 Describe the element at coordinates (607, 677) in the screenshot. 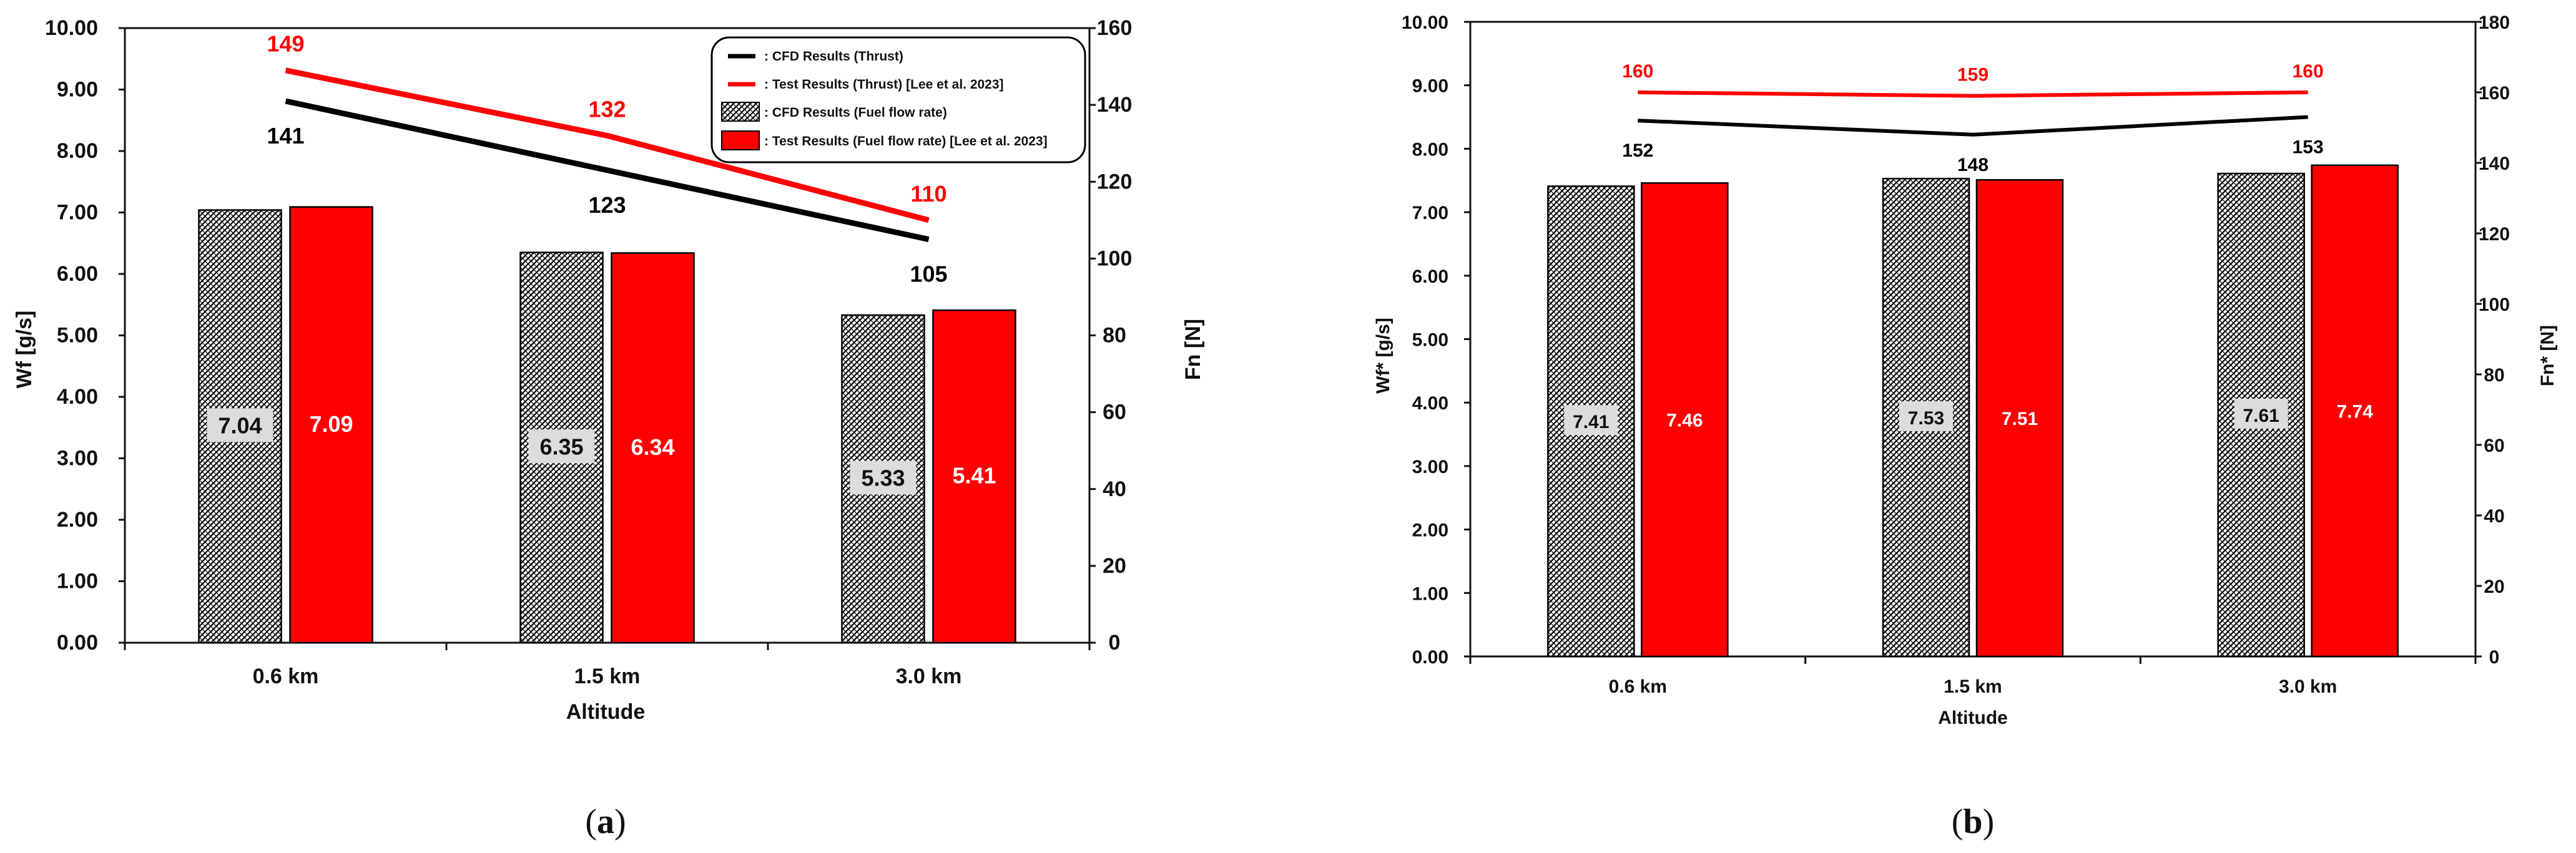

I see `x-tick-label: 1.5 km` at that location.